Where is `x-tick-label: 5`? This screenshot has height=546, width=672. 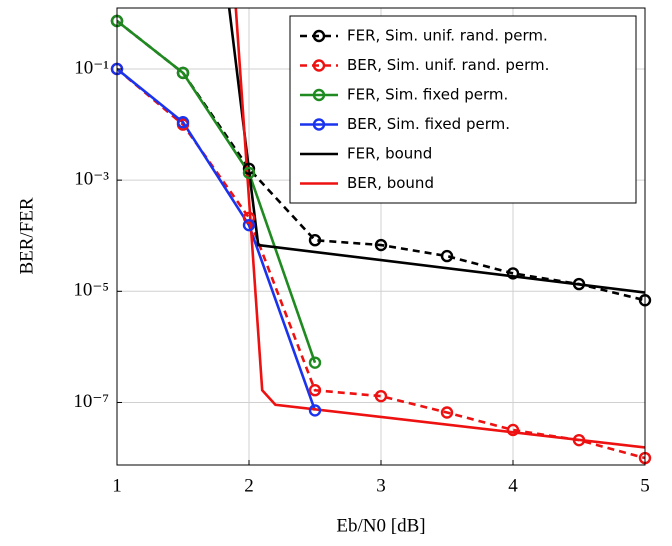 x-tick-label: 5 is located at coordinates (645, 485).